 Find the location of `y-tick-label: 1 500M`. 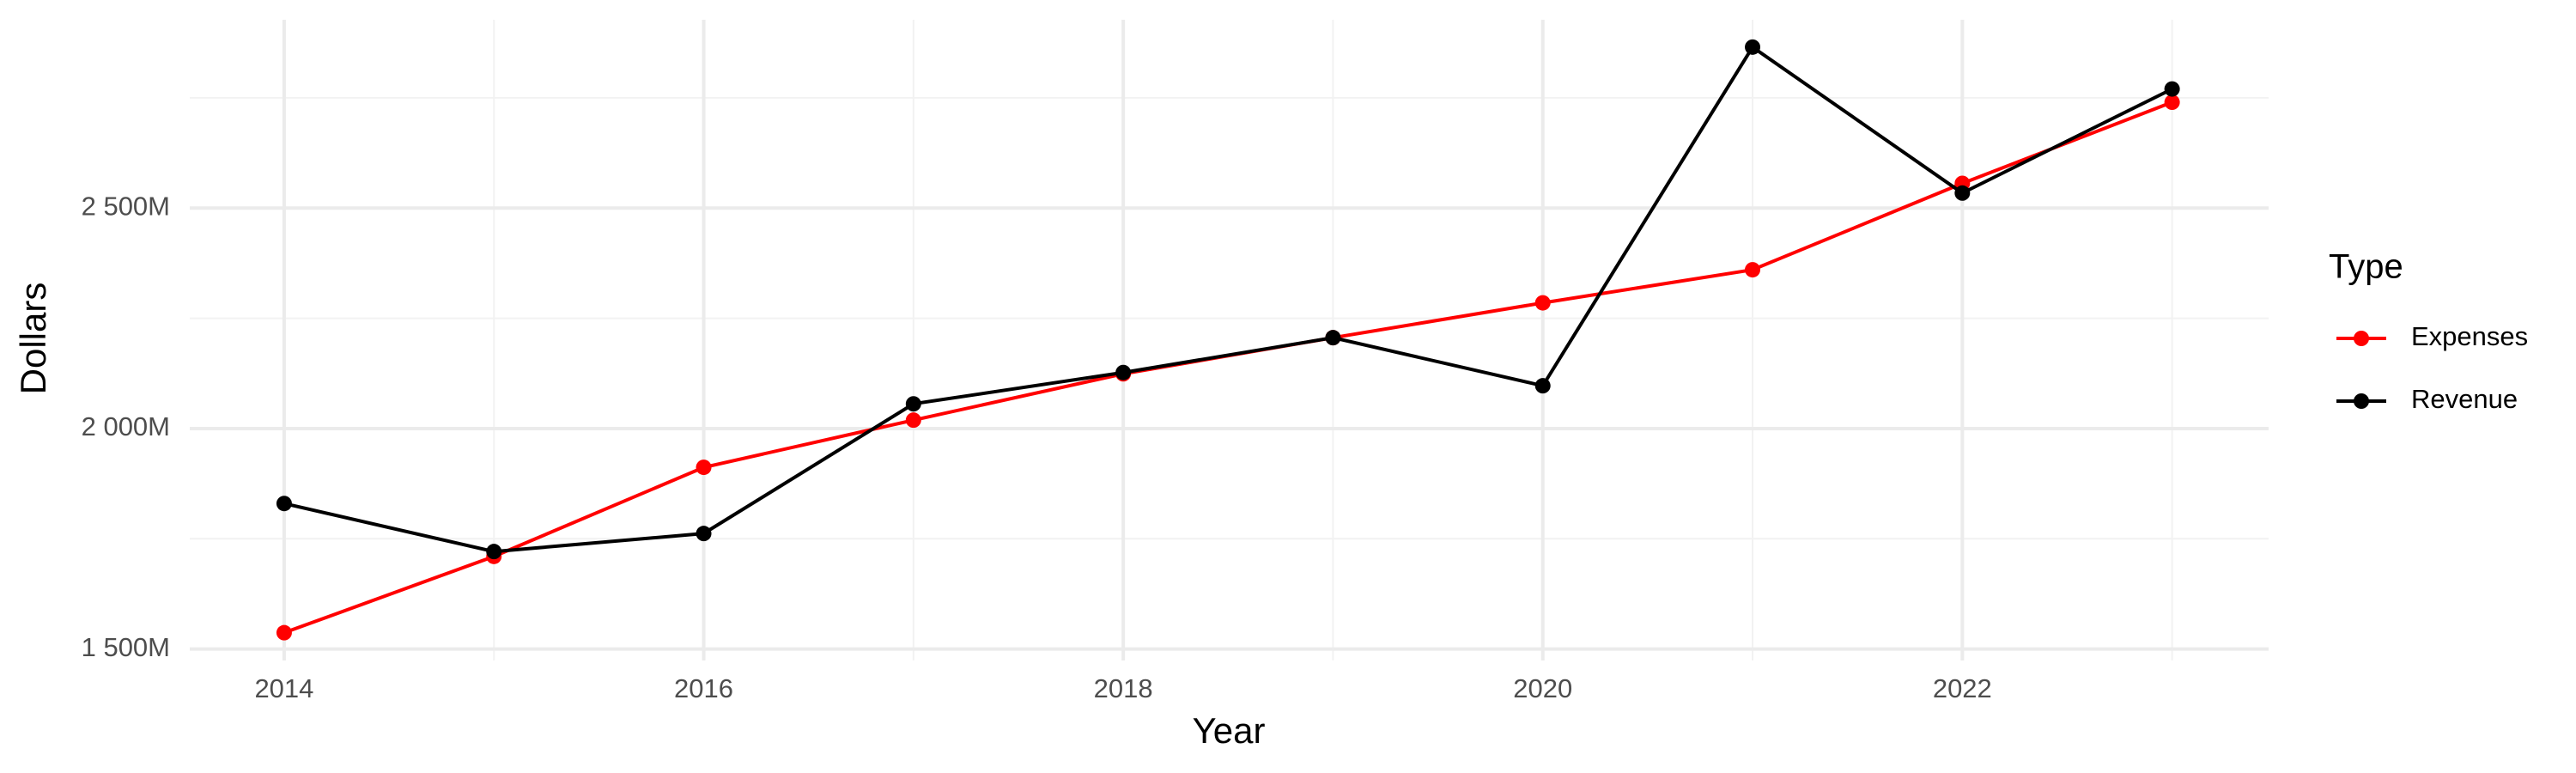

y-tick-label: 1 500M is located at coordinates (126, 647).